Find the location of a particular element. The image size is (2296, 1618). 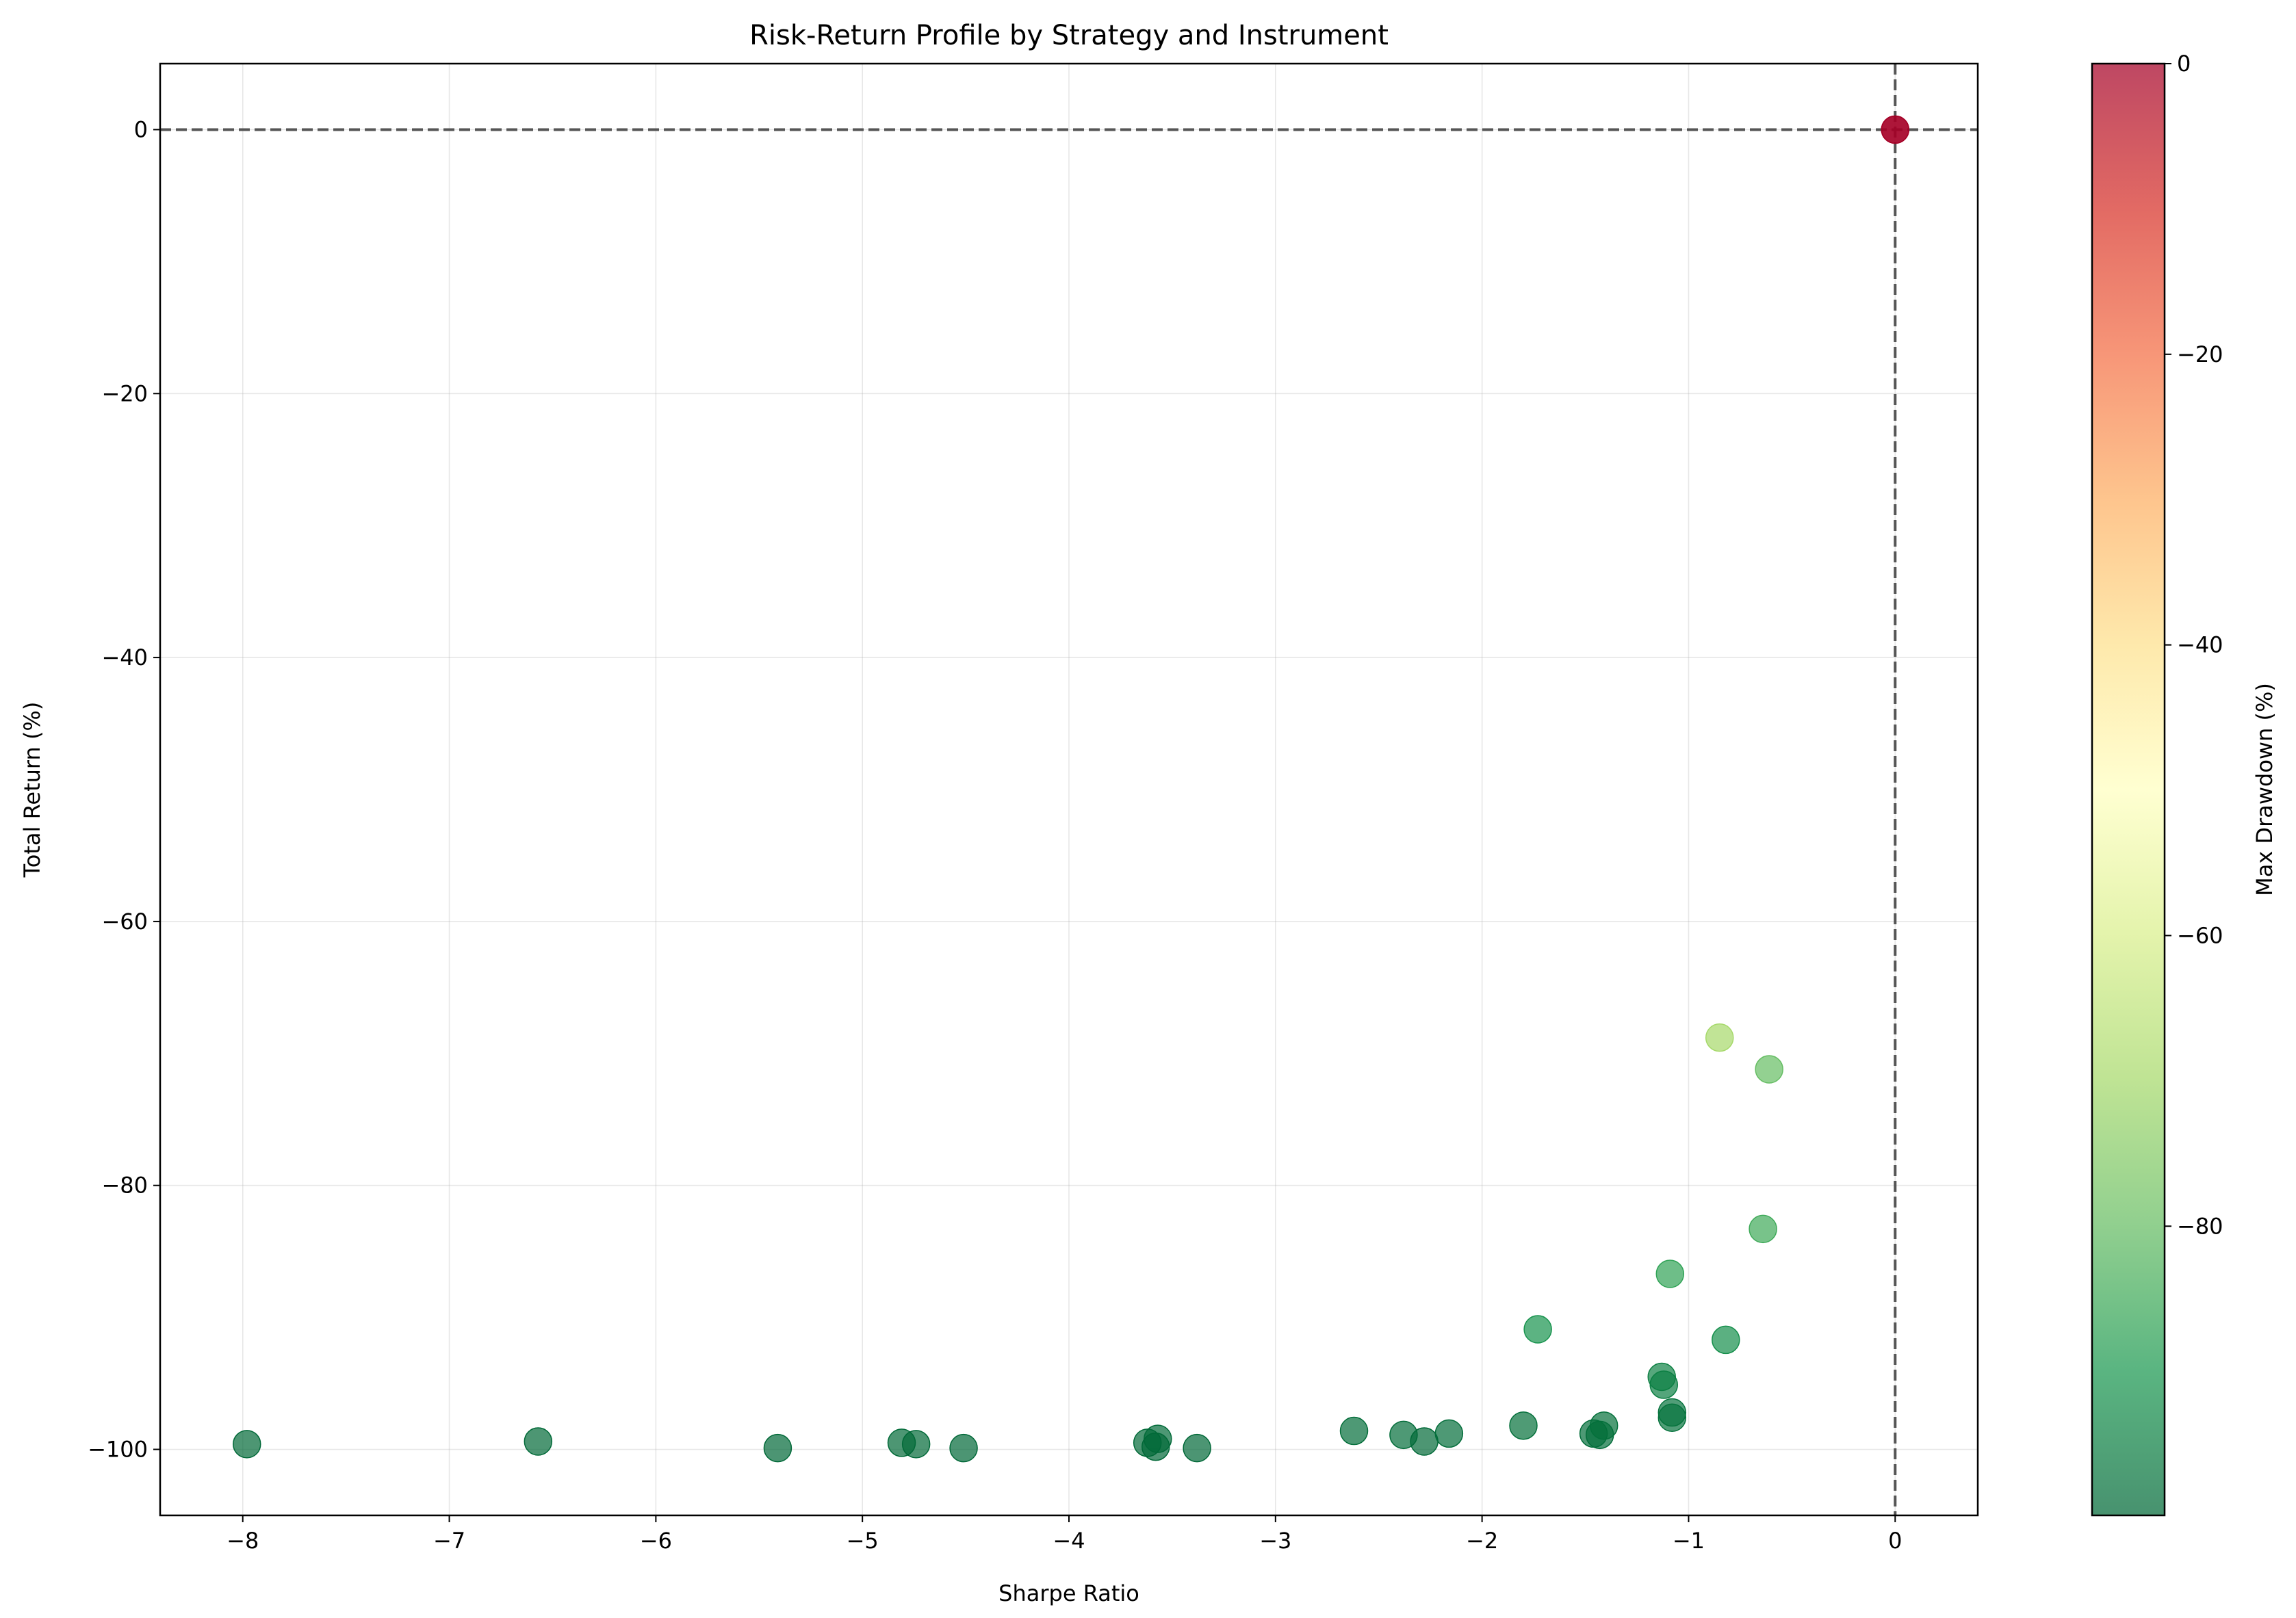

x-tick-label: −3 is located at coordinates (1275, 1541).